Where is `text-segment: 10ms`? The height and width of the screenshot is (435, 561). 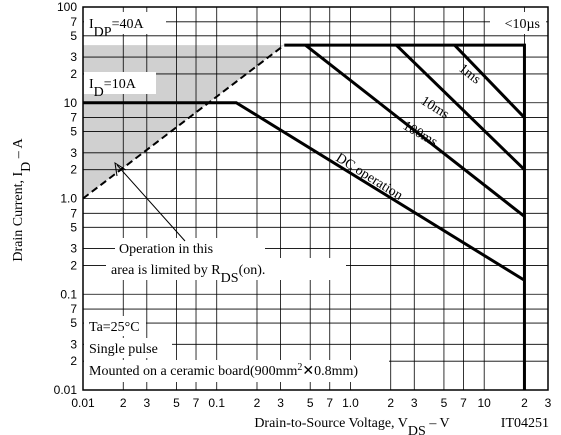
text-segment: 10ms is located at coordinates (435, 108).